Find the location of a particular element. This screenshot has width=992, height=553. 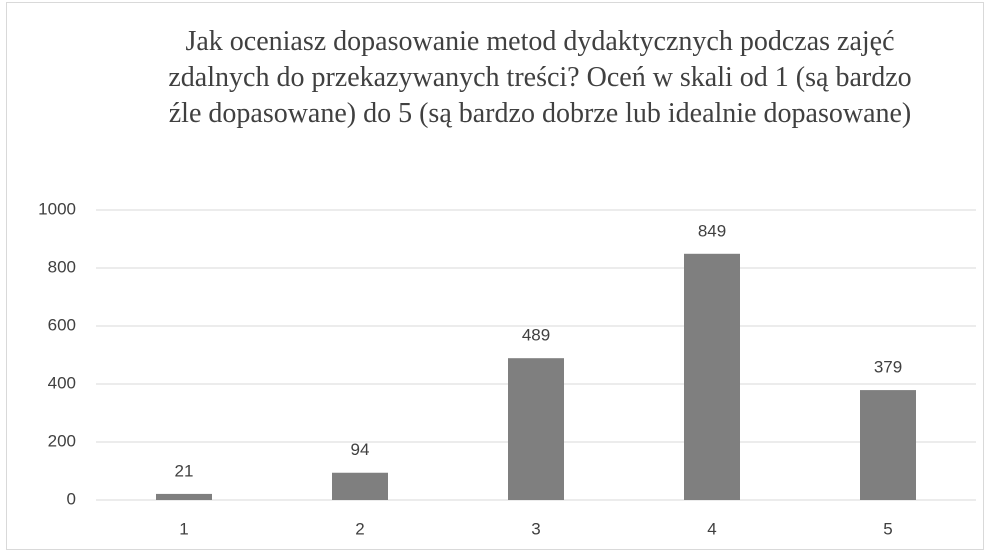

x-tick-label: 4 is located at coordinates (711, 528).